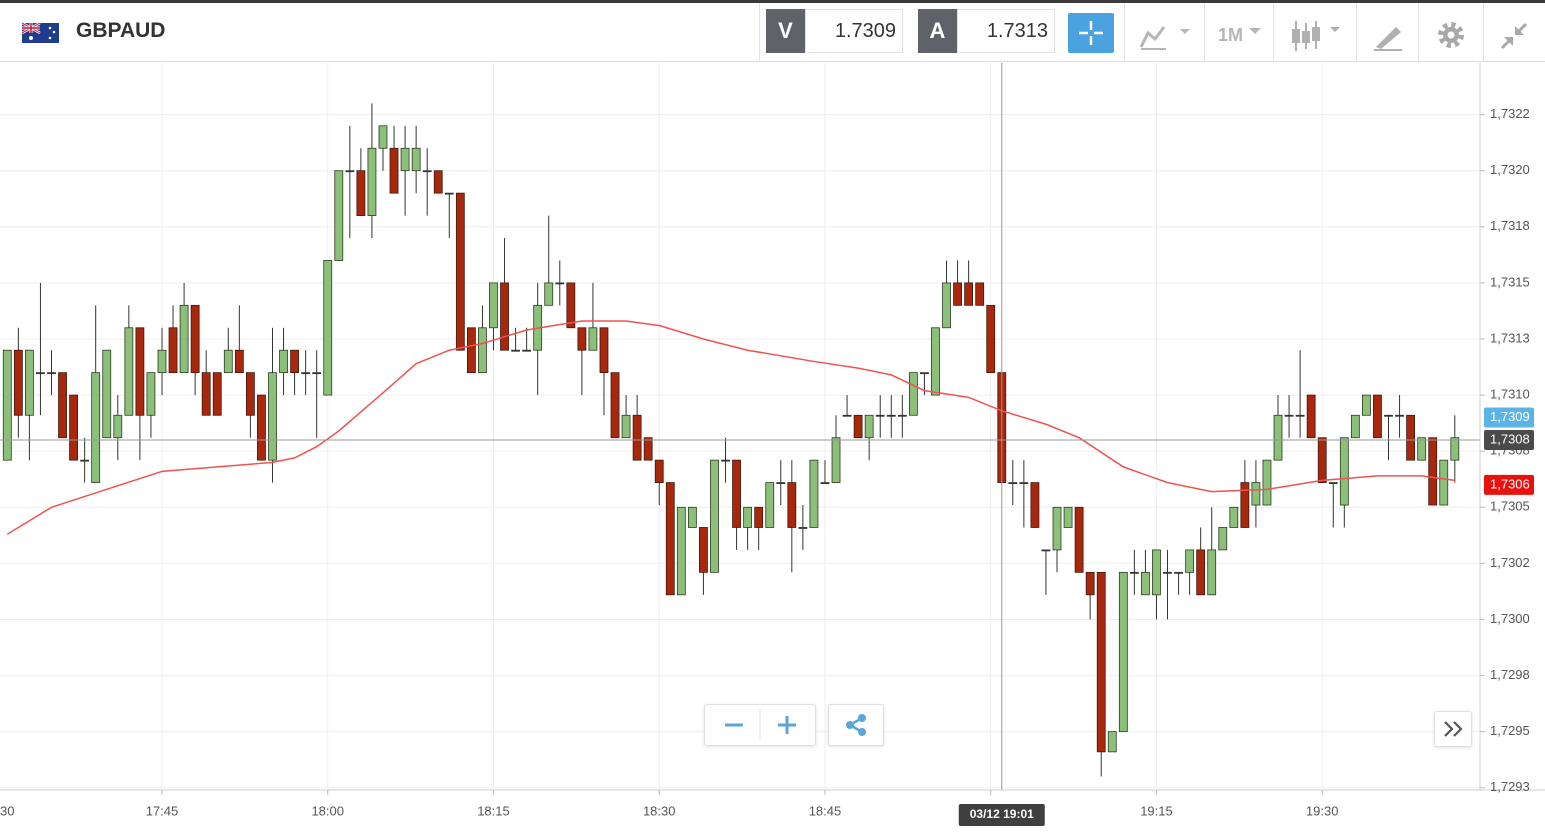  What do you see at coordinates (1510, 394) in the screenshot?
I see `y-tick-label: 1,7310` at bounding box center [1510, 394].